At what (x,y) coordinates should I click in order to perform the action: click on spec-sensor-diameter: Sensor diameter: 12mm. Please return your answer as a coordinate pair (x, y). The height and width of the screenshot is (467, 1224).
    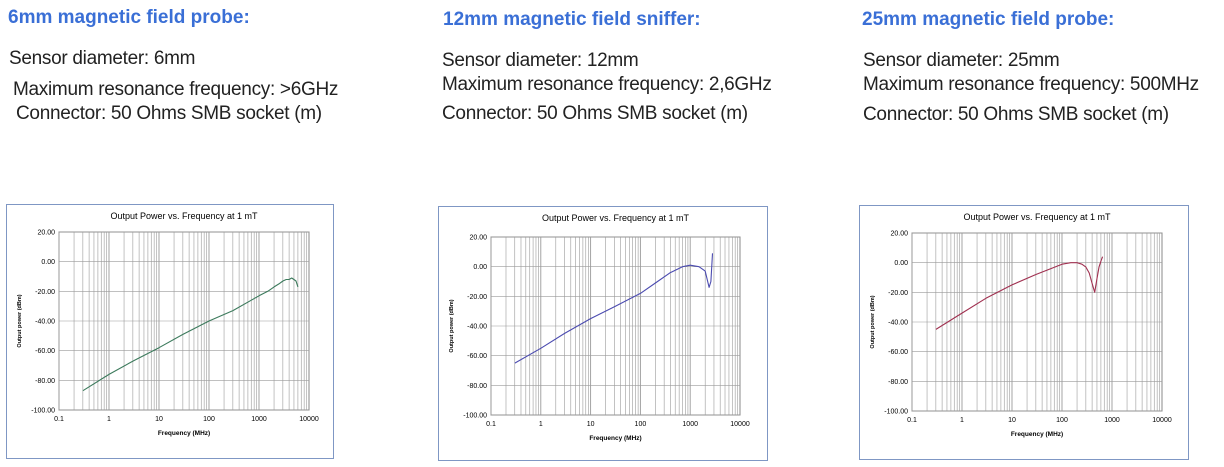
    Looking at the image, I should click on (540, 60).